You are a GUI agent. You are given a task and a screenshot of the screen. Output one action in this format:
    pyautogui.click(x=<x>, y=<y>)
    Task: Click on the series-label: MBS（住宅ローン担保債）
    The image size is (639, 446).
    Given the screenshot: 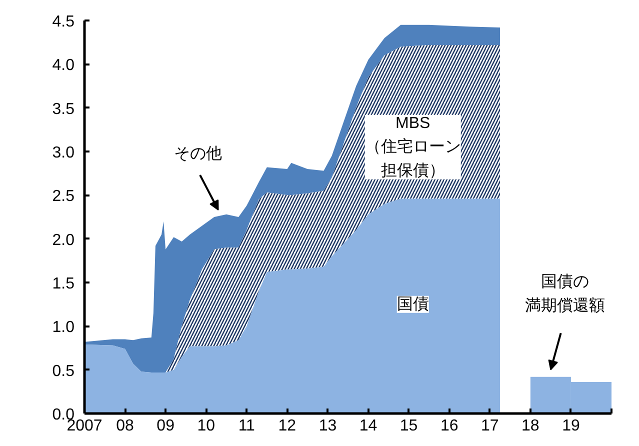 What is the action you would take?
    pyautogui.click(x=412, y=147)
    